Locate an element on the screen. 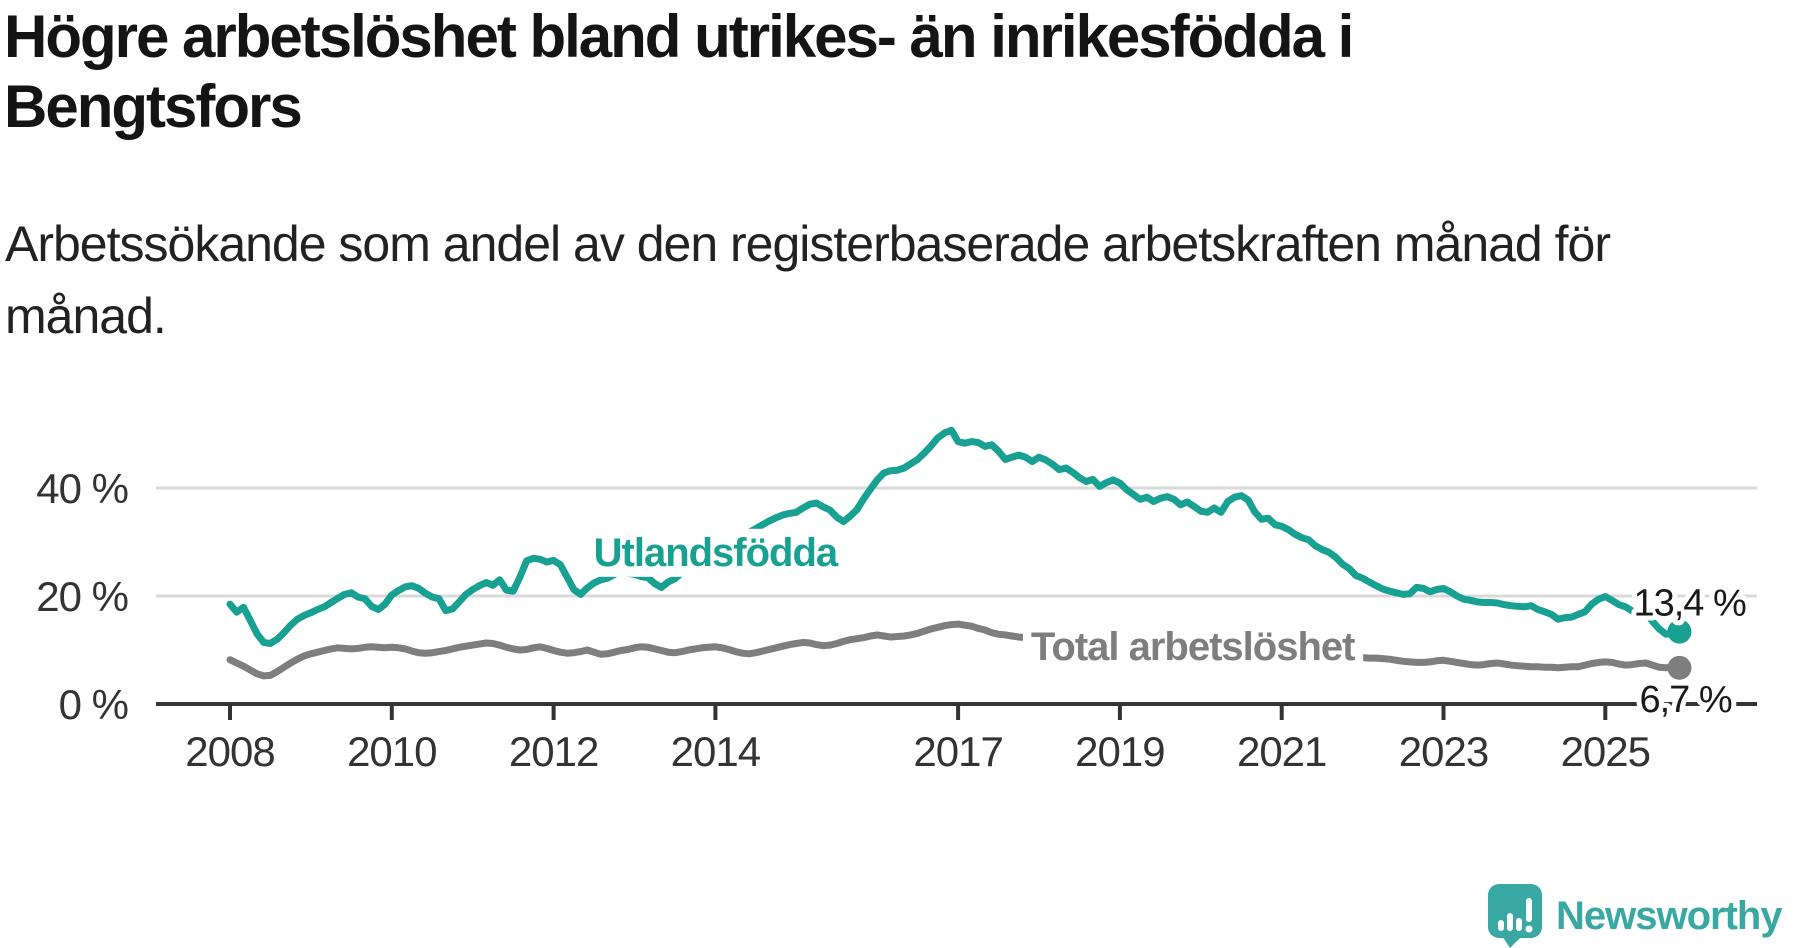 This screenshot has height=948, width=1800. series-inline-label: Utlandsfödda is located at coordinates (716, 553).